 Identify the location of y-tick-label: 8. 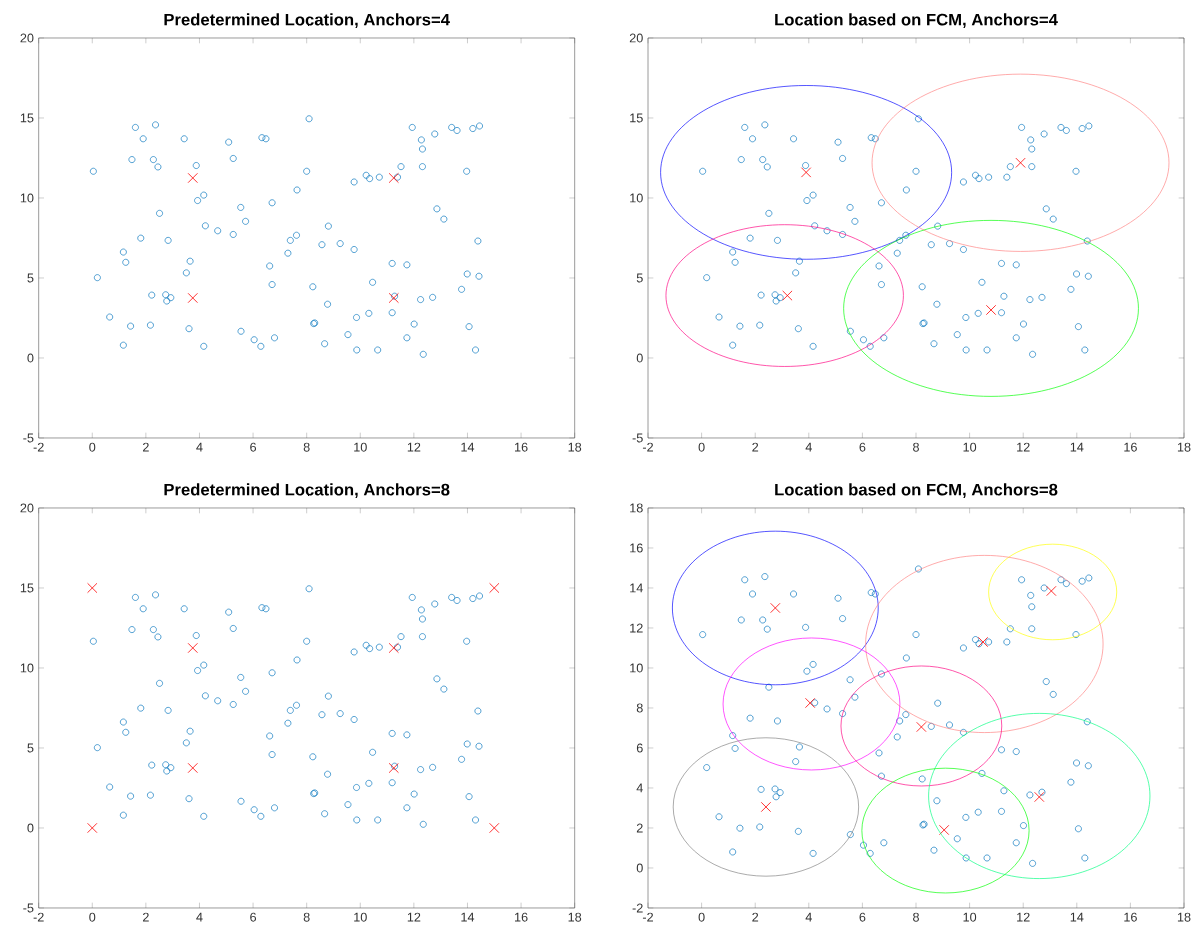
(639, 708).